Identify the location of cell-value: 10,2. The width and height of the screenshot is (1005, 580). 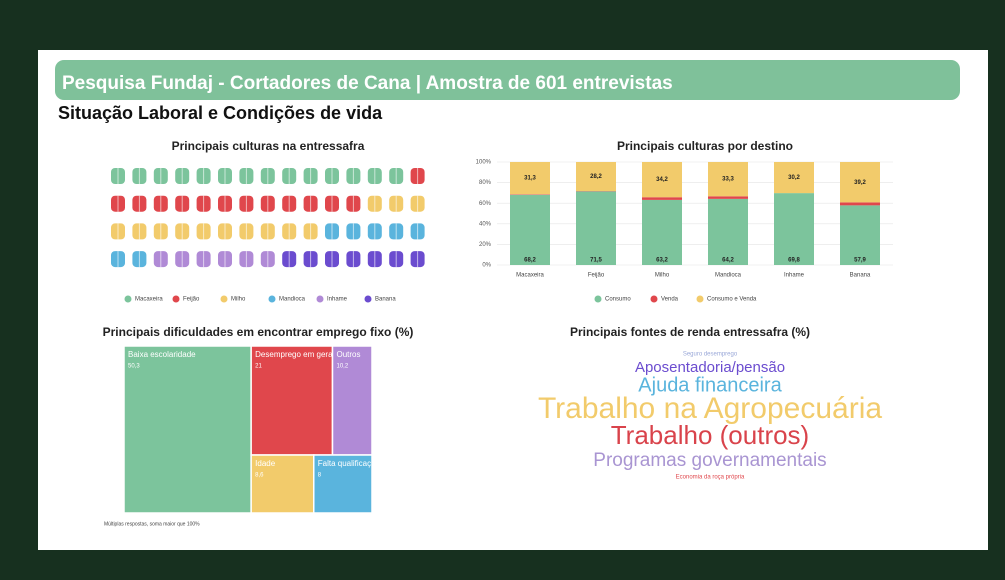
(342, 367).